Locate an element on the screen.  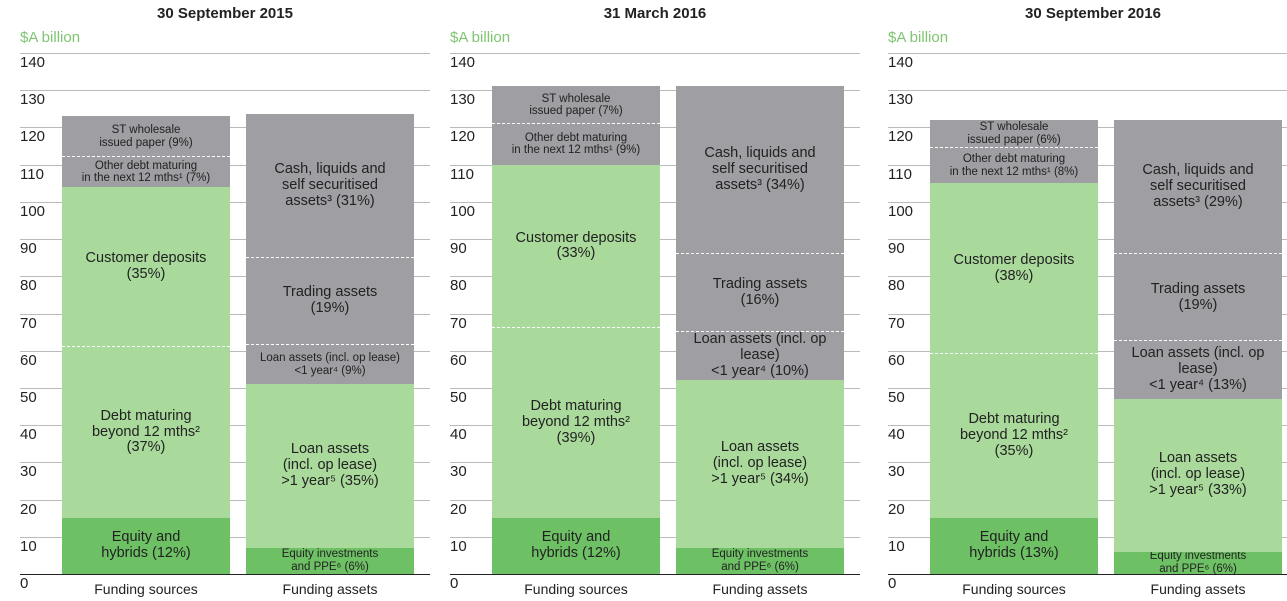
segment-label: Equity and hybrids (13%) is located at coordinates (1014, 545).